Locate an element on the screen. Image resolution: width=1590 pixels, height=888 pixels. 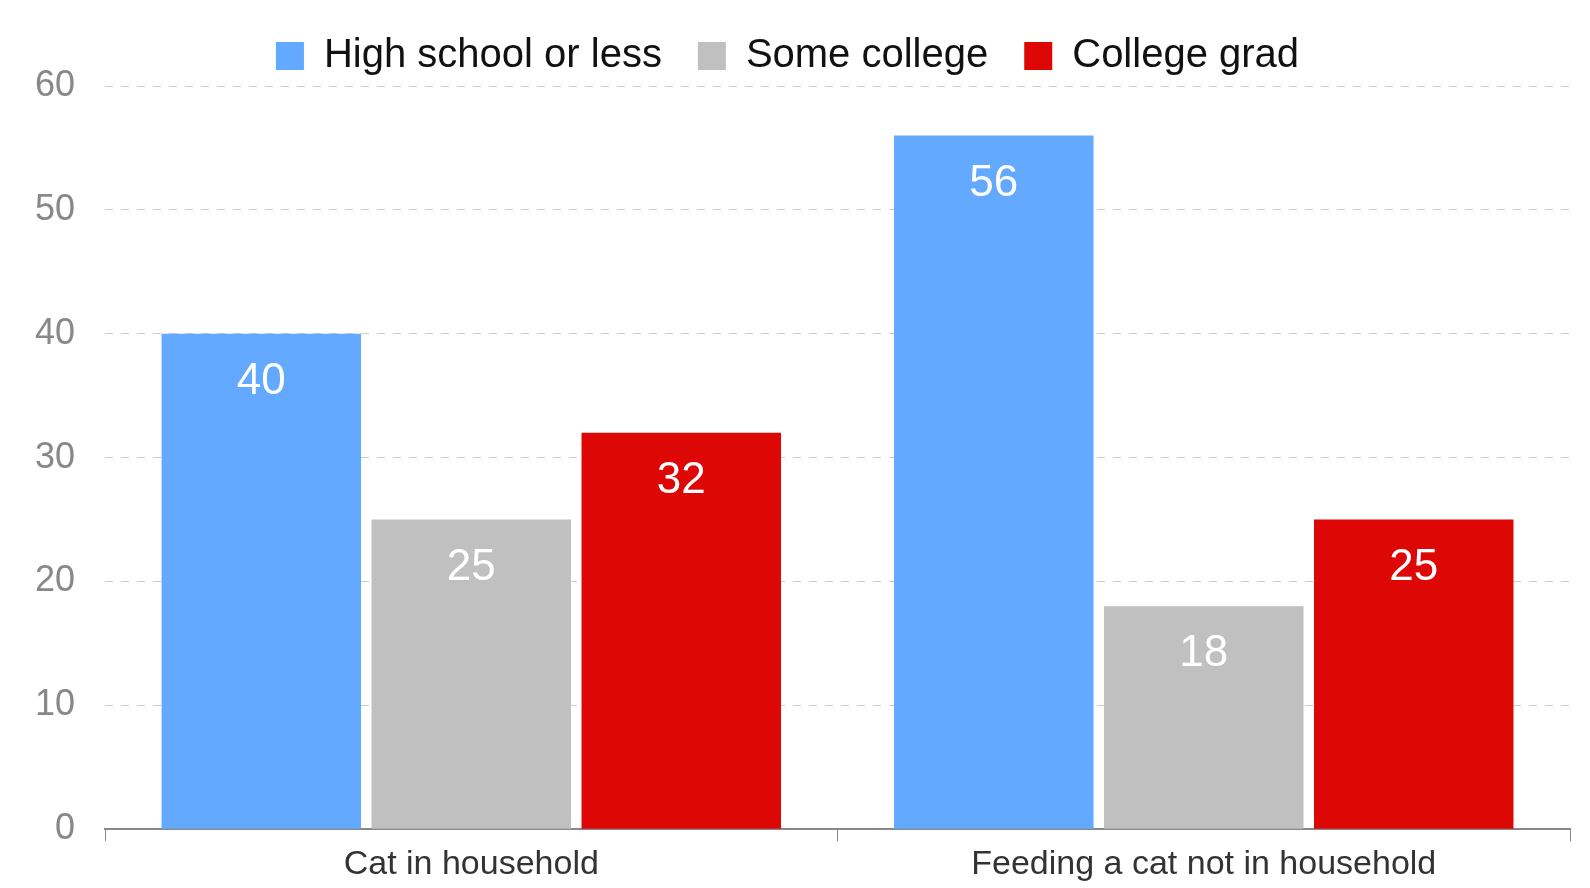
y-tick-label: 60 is located at coordinates (55, 83).